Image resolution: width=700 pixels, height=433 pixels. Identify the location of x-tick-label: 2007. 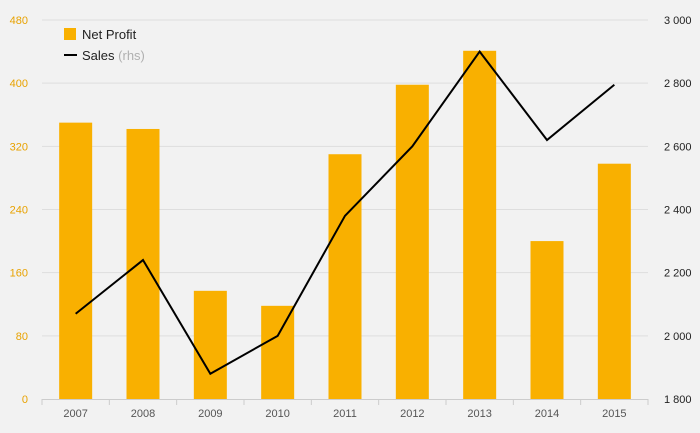
(75, 414).